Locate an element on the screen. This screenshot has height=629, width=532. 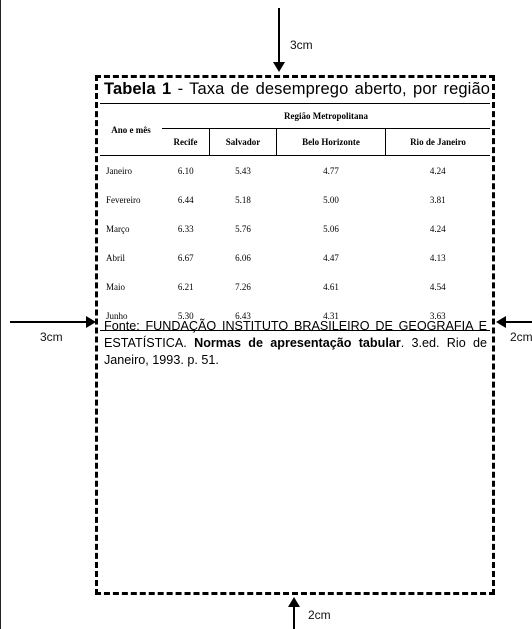
value-cell: 5.30 is located at coordinates (186, 316).